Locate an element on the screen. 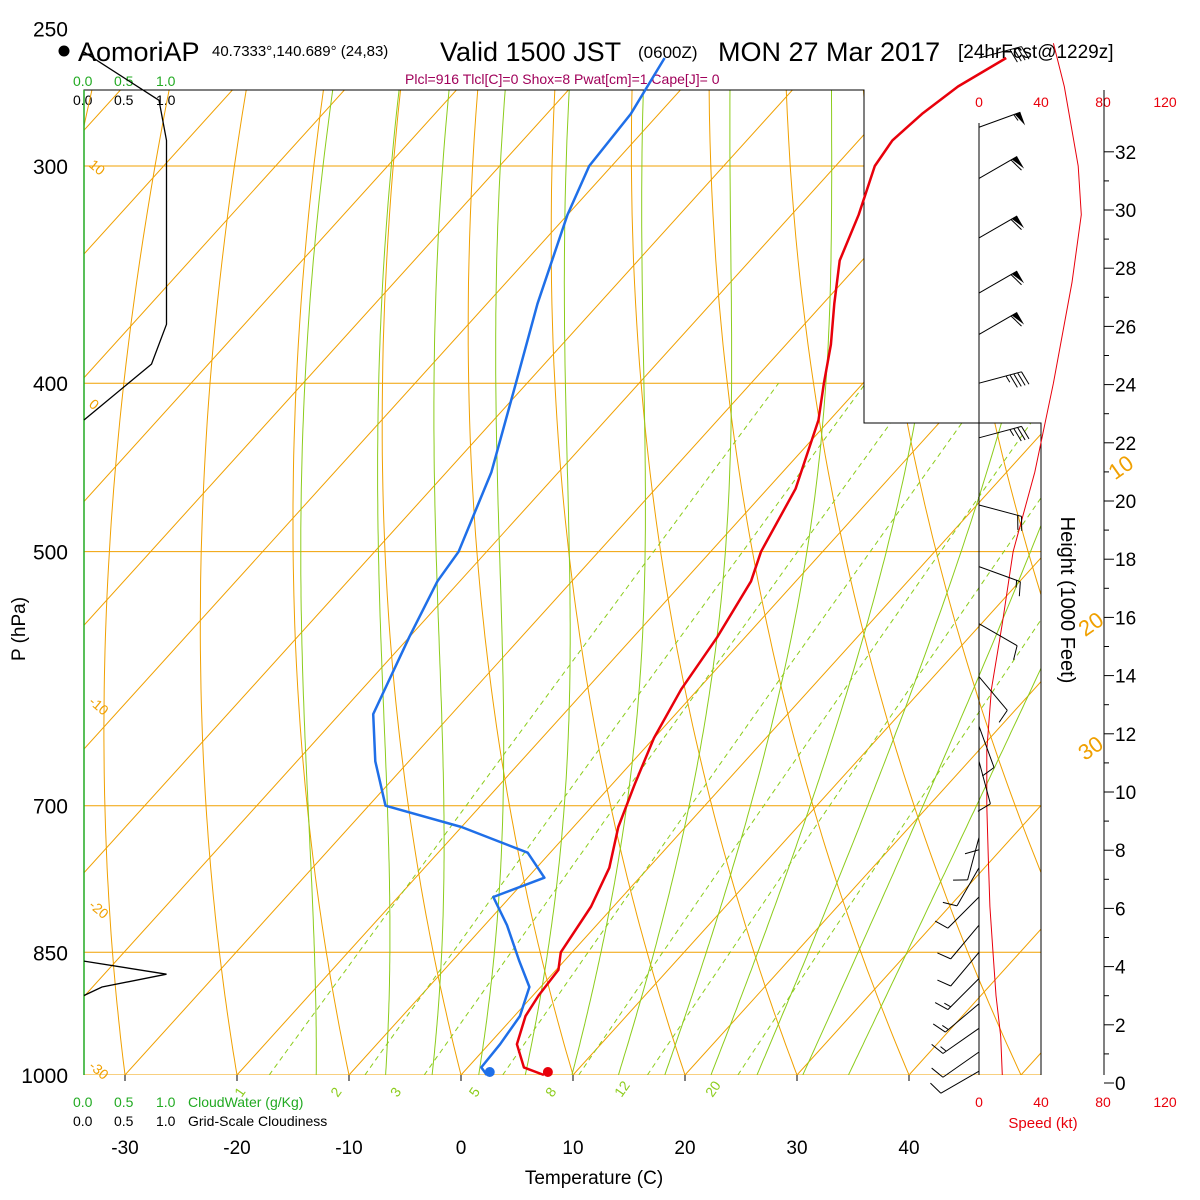 This screenshot has height=1200, width=1200. height-tick-label: 20 is located at coordinates (1125, 502).